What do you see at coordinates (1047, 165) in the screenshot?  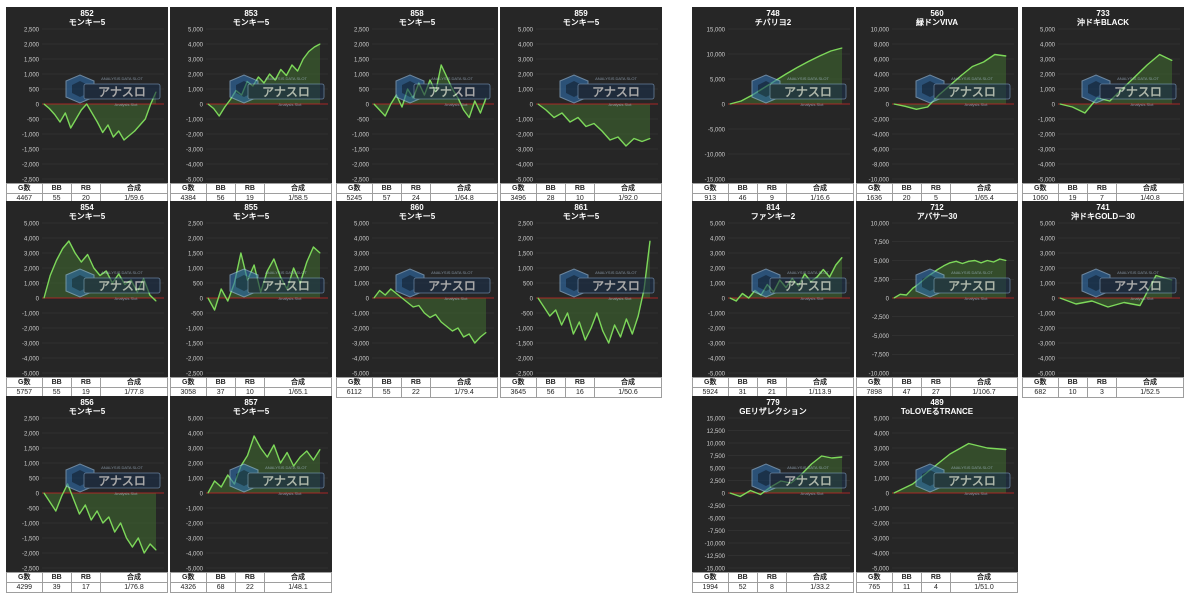 I see `y-tick-label: -4,000` at bounding box center [1047, 165].